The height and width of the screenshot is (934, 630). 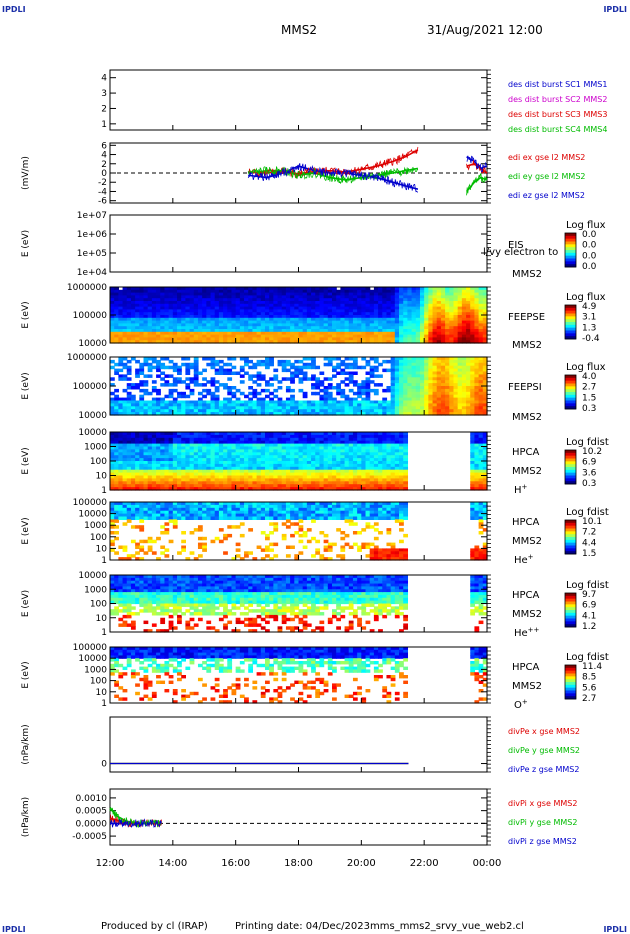 What do you see at coordinates (102, 202) in the screenshot?
I see `y-tick-label-2: -6` at bounding box center [102, 202].